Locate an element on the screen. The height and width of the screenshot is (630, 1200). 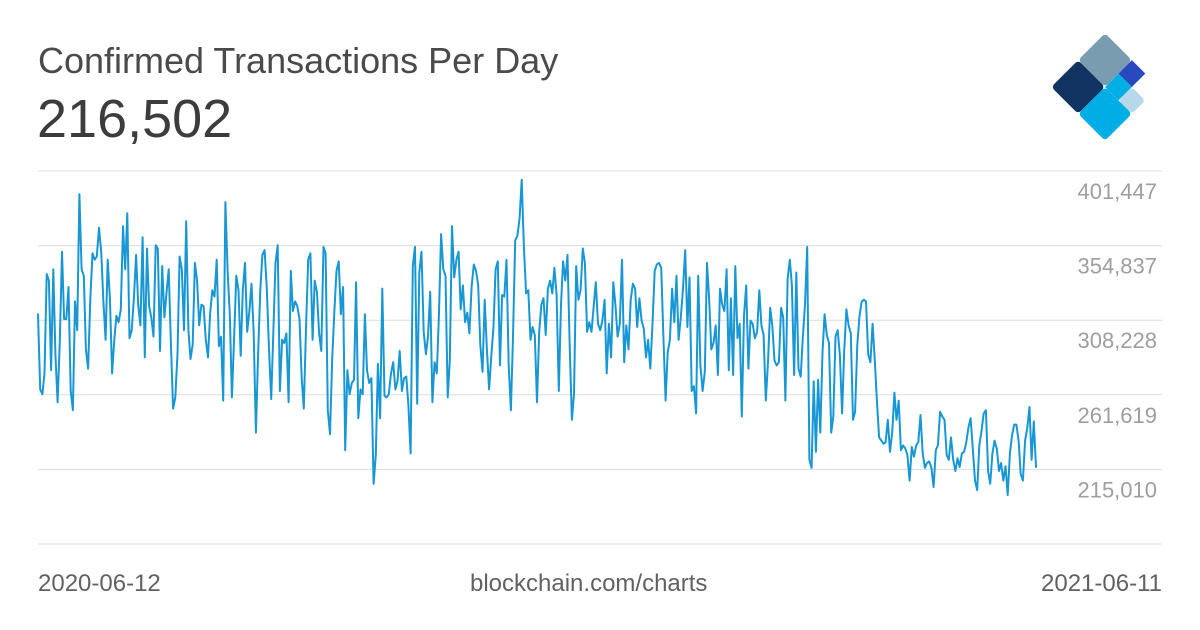
logo-tile-top is located at coordinates (1105, 60).